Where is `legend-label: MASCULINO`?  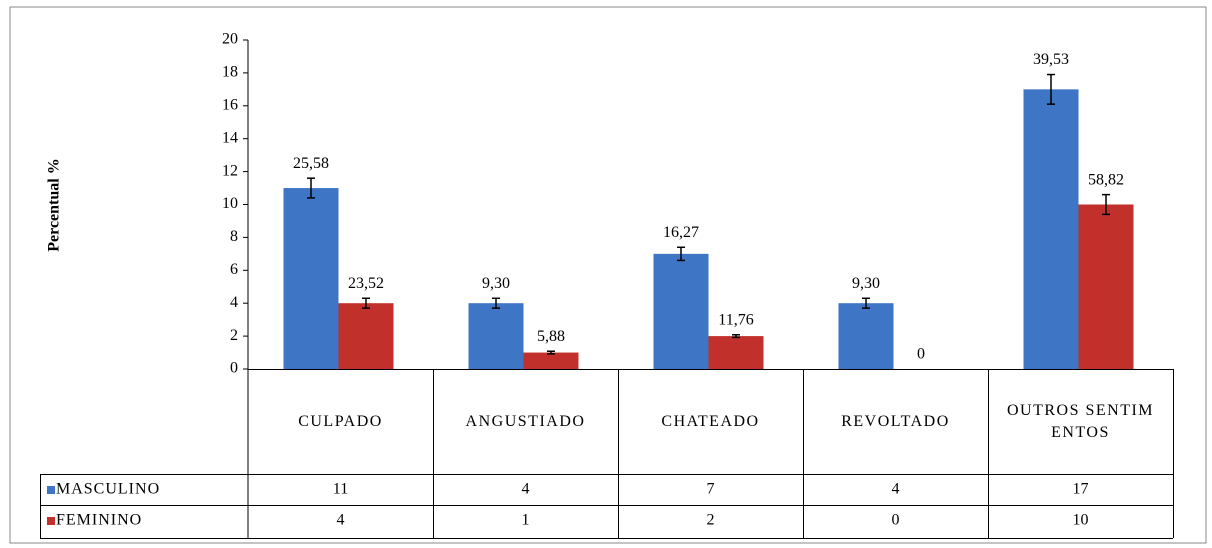 legend-label: MASCULINO is located at coordinates (108, 489).